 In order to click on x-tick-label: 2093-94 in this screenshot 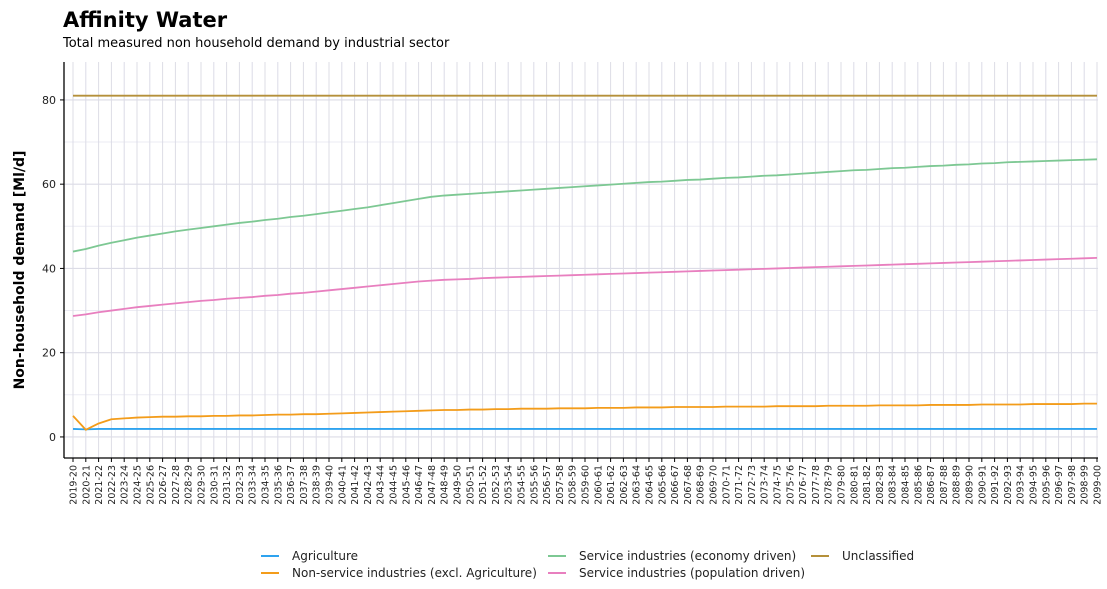, I will do `click(1021, 485)`.